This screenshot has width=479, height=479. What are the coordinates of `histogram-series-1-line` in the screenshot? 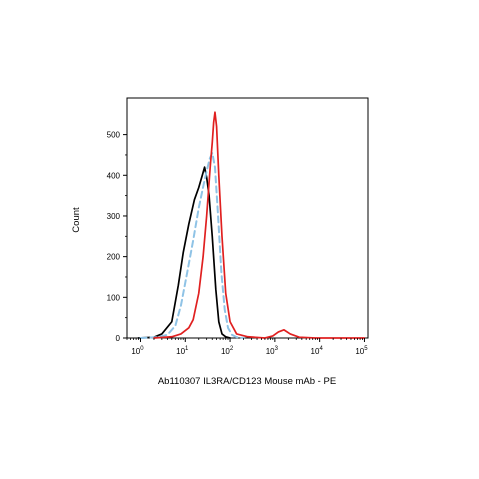 It's located at (184, 252).